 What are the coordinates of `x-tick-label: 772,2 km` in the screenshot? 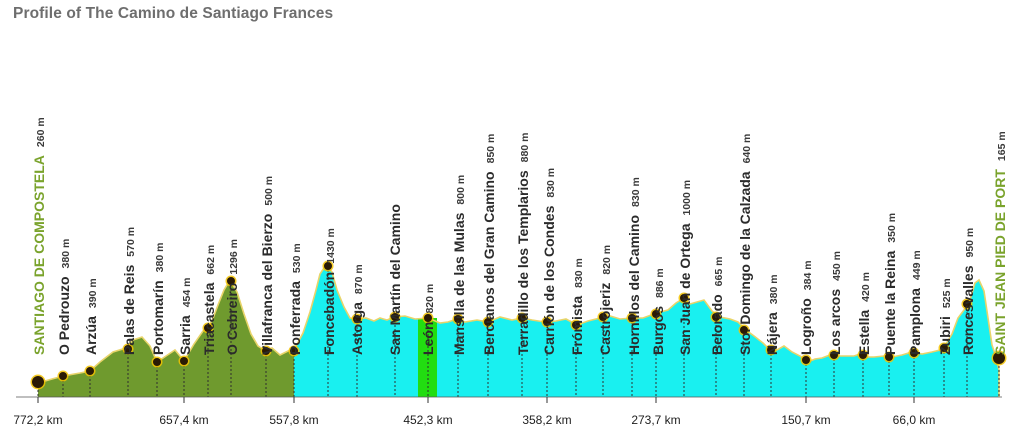 It's located at (37, 420).